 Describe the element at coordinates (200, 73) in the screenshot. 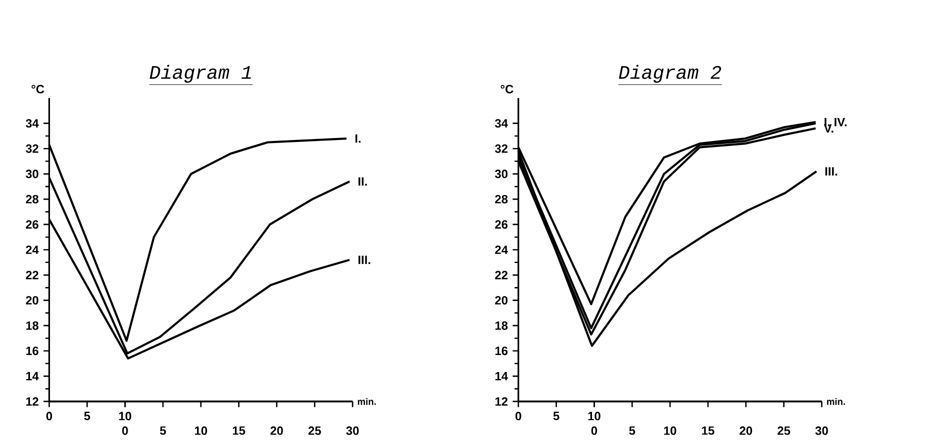

I see `chart-title: Diagram 1` at that location.